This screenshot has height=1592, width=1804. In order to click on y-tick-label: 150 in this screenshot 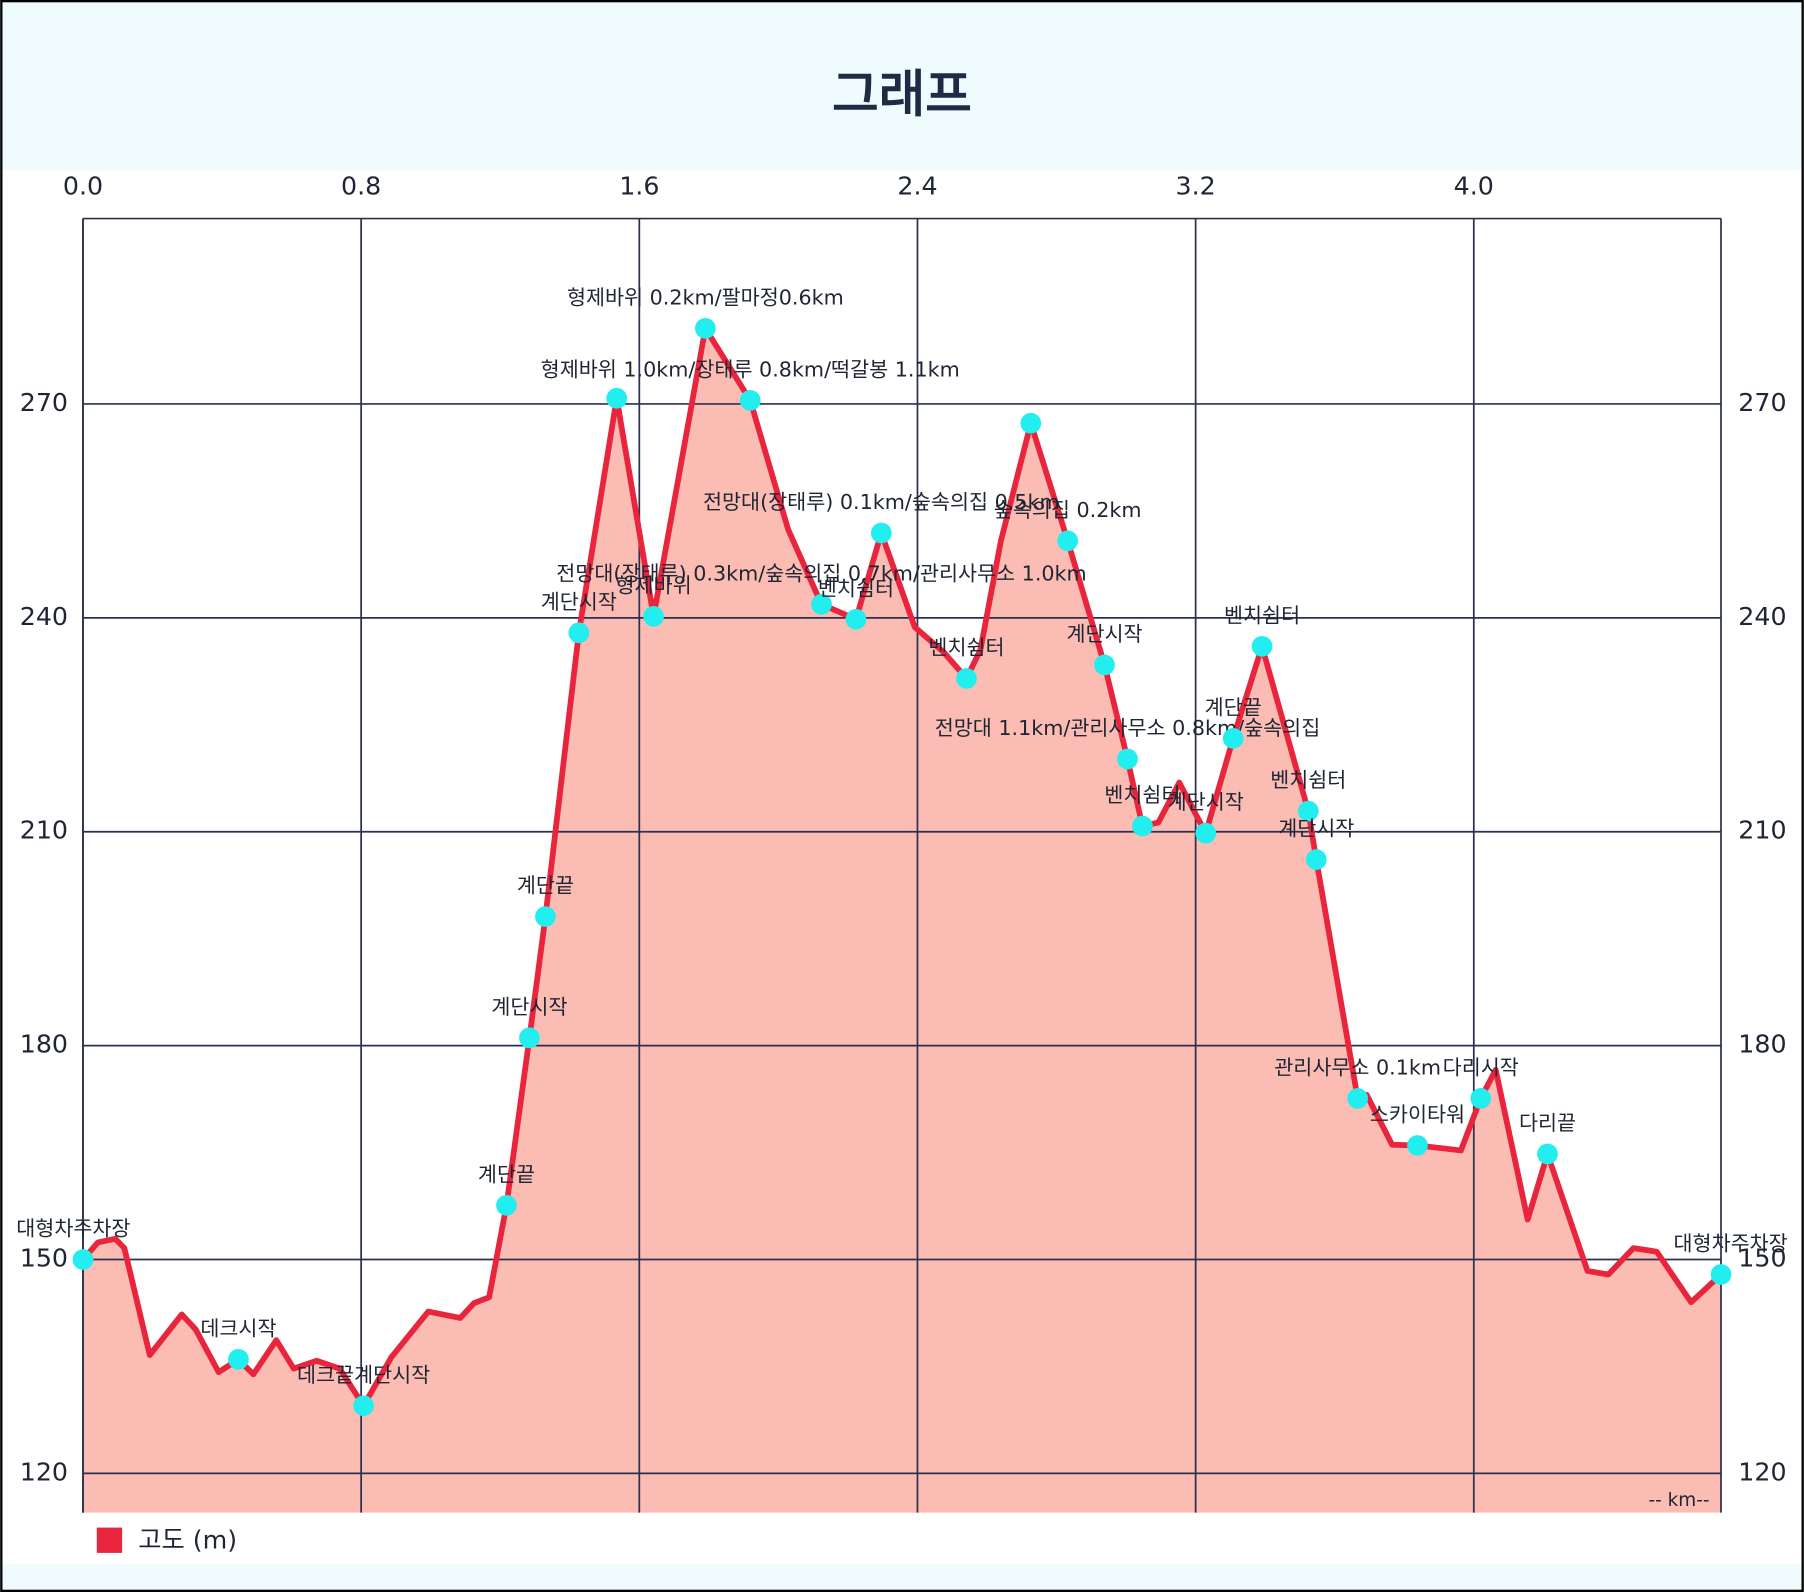, I will do `click(44, 1258)`.